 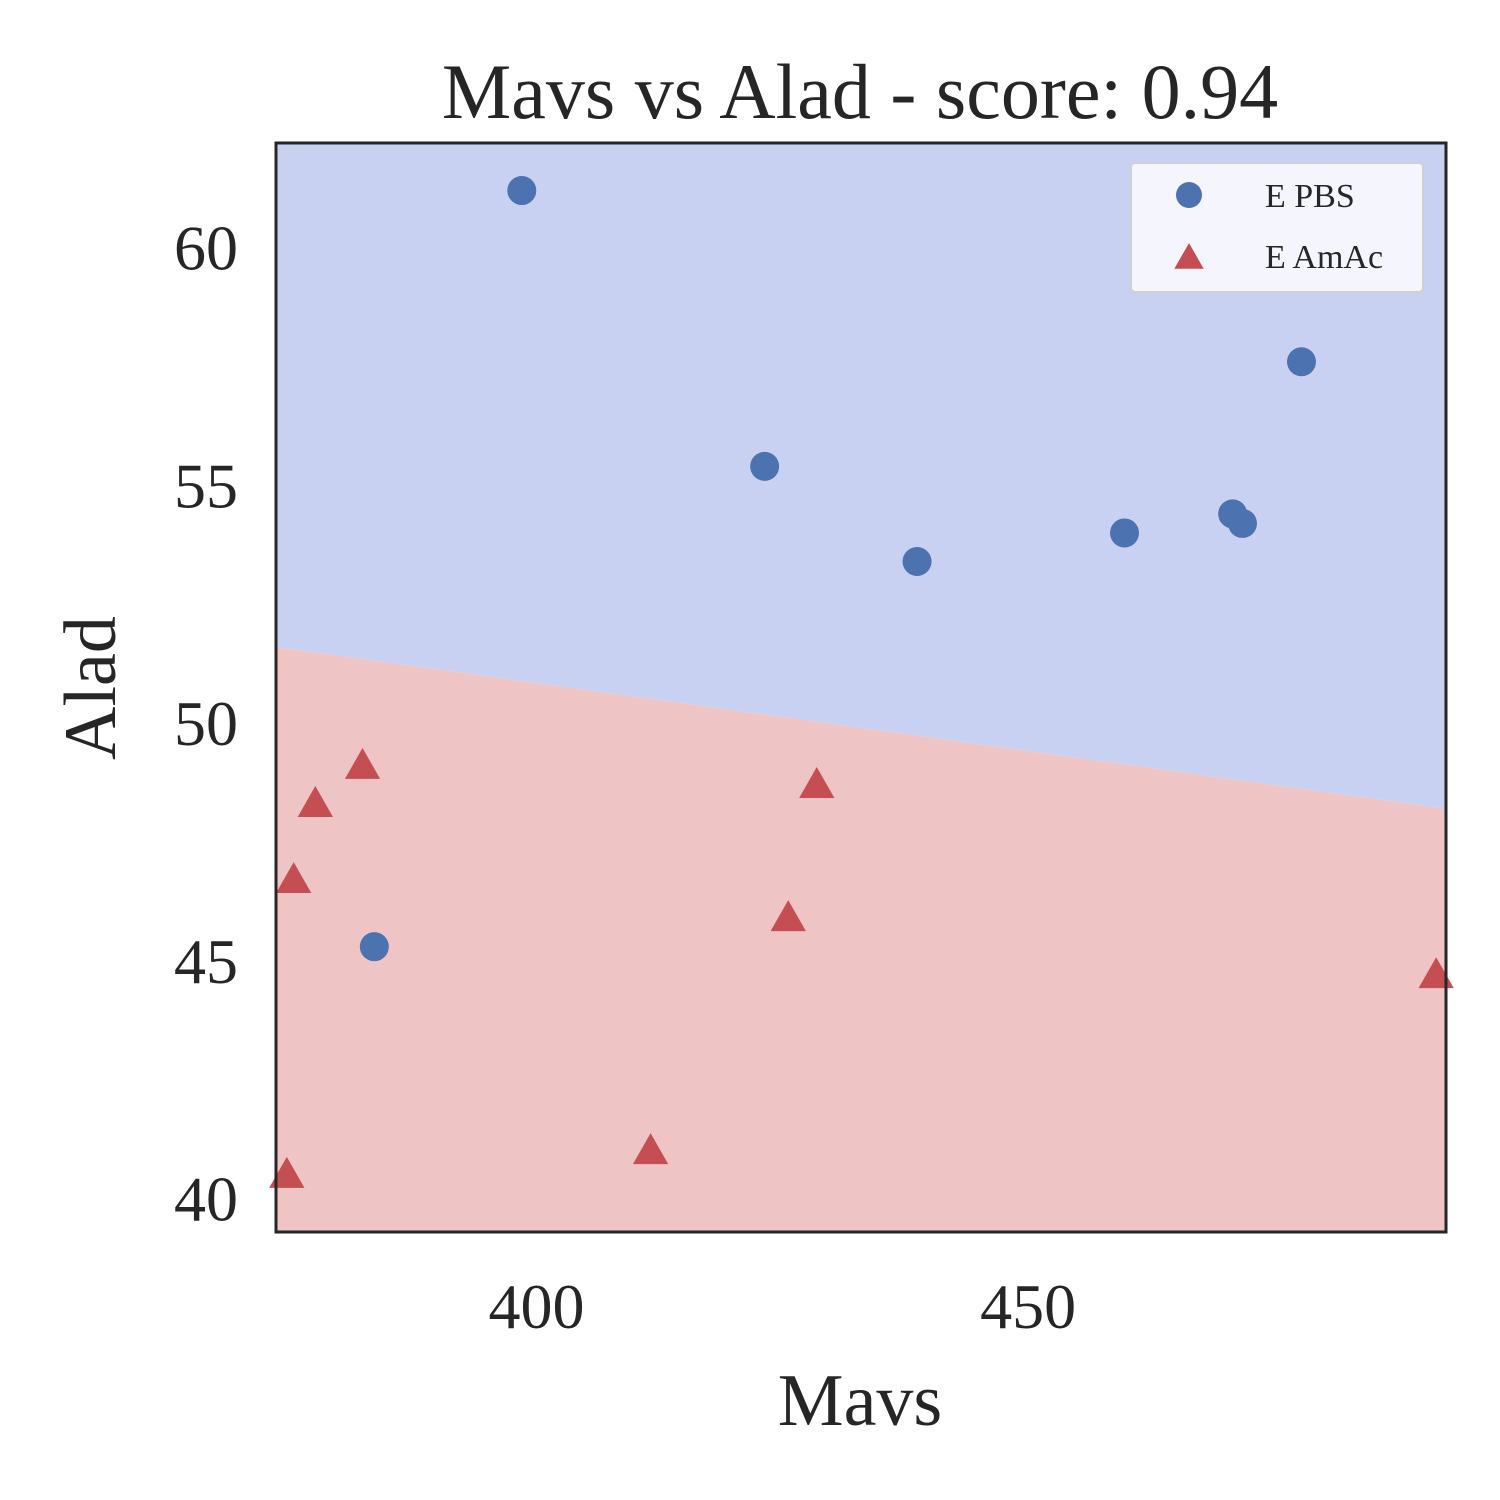 I want to click on legend-label-e-pbs: E PBS, so click(x=1310, y=196).